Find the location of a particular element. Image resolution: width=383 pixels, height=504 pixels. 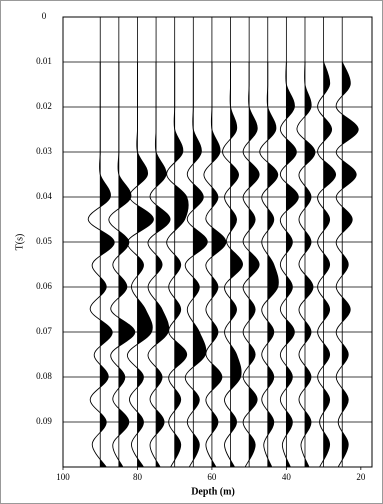

y-tick-label: 0.09 is located at coordinates (44, 421).